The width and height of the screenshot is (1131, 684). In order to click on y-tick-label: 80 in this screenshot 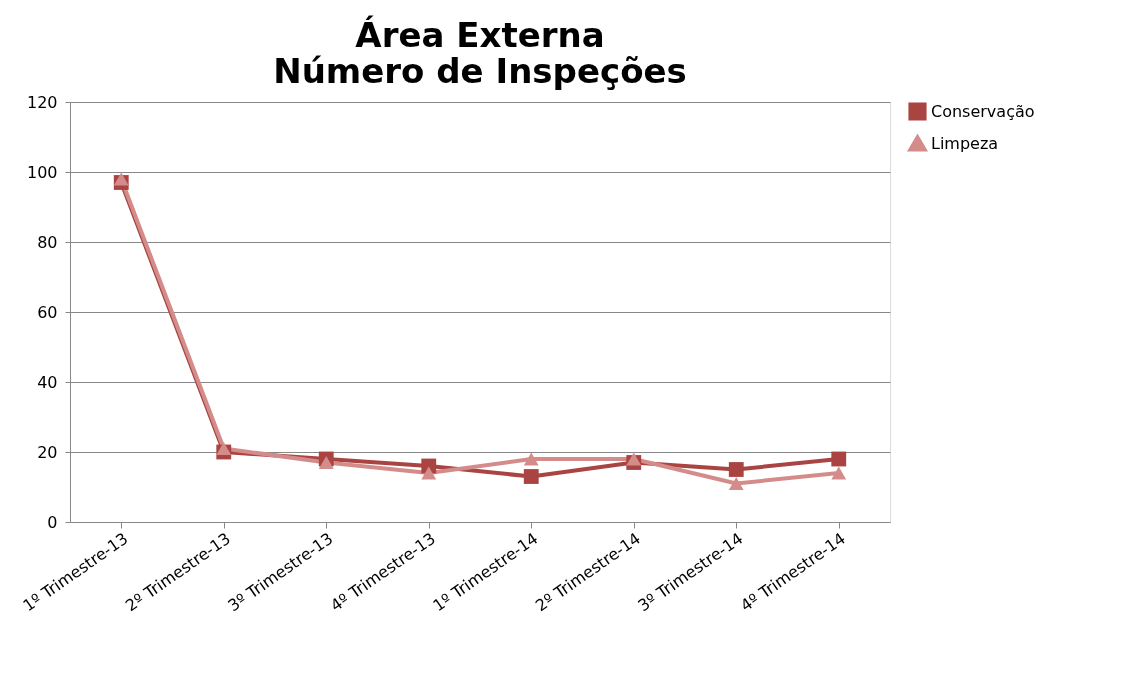, I will do `click(47, 242)`.